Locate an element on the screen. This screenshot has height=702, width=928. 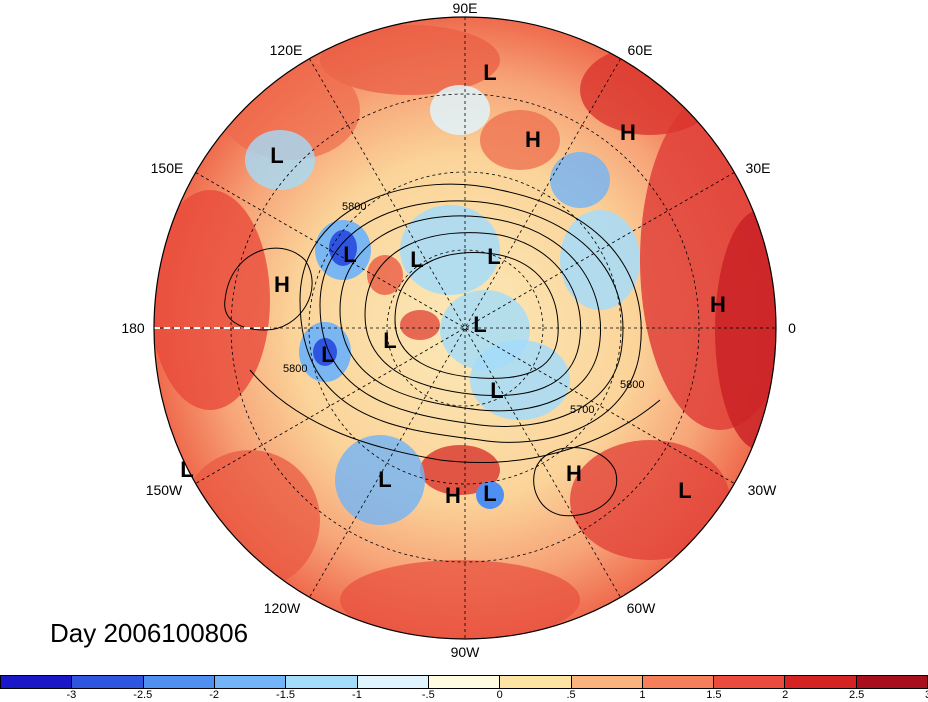
colorbar-tick-label: -3 is located at coordinates (71, 695).